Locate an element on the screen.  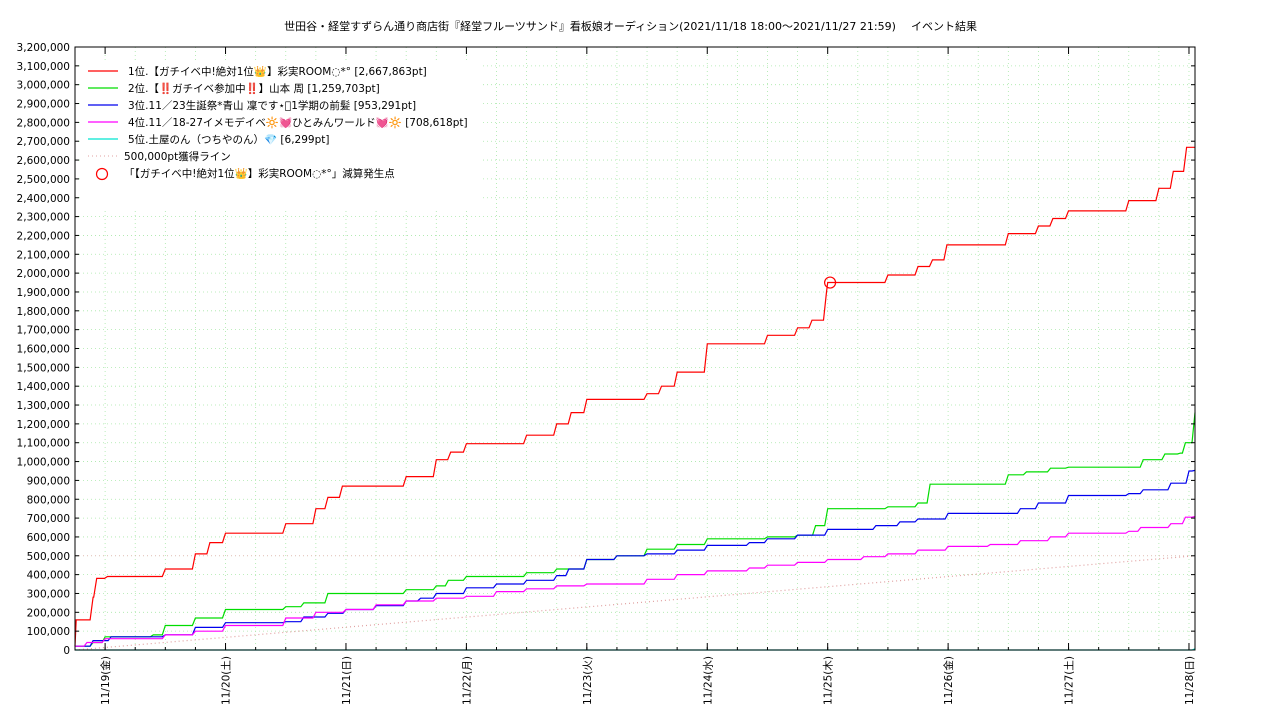
y-tick-label: 2,200,000 is located at coordinates (43, 236).